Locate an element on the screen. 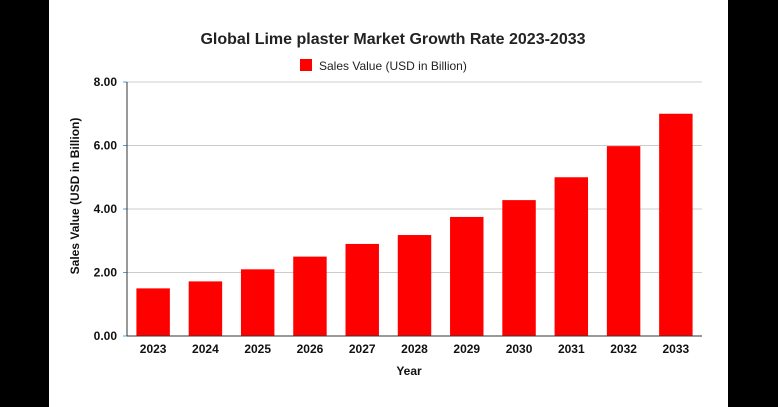 This screenshot has height=407, width=778. x-tick-label: 2028 is located at coordinates (414, 349).